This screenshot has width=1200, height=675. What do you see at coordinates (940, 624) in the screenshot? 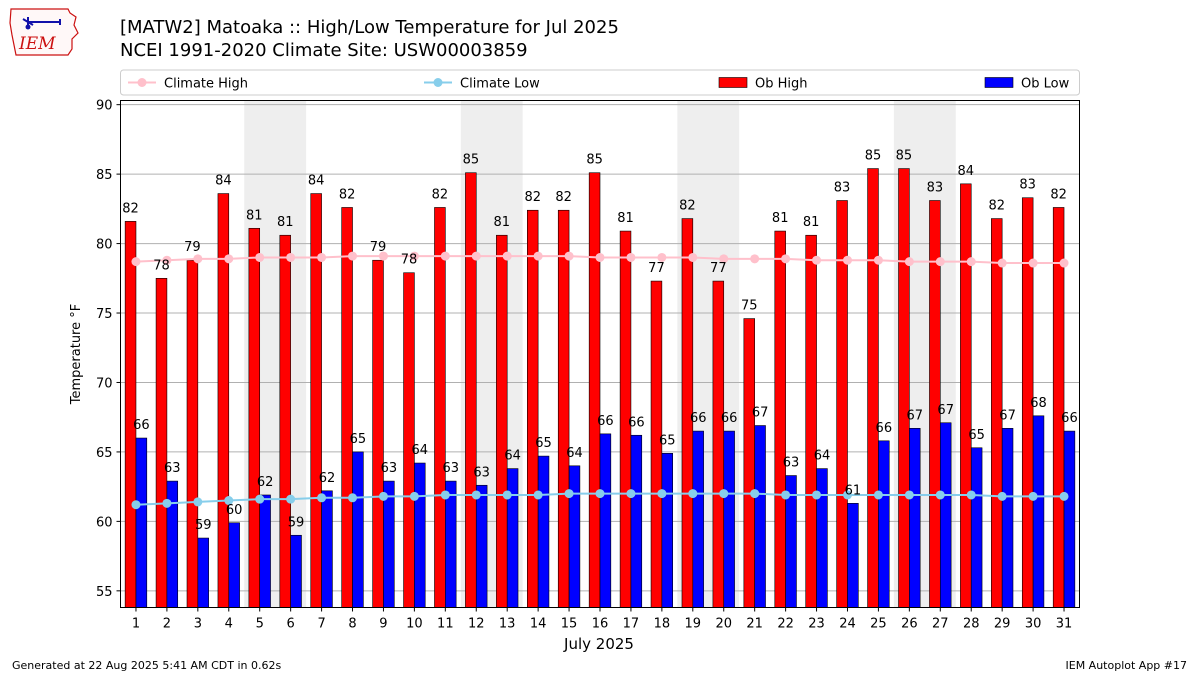
I see `x-tick-label: 27` at bounding box center [940, 624].